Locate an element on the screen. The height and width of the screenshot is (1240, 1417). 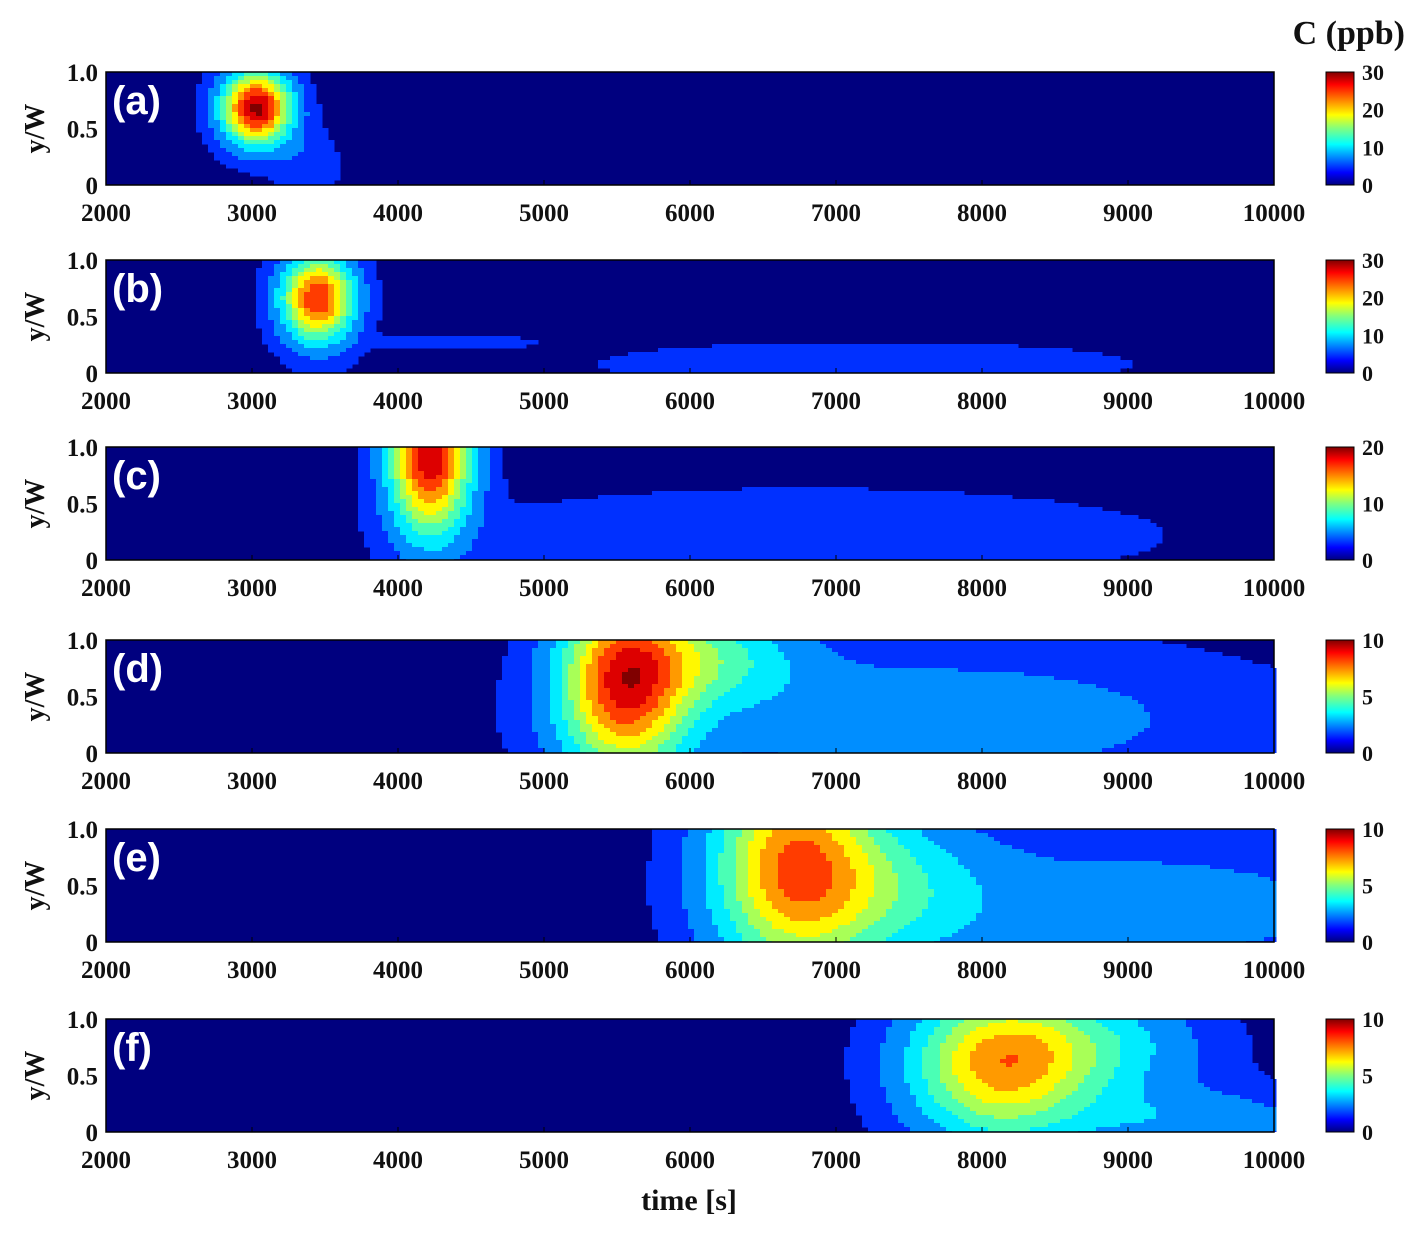
panel-label: (a) is located at coordinates (136, 101).